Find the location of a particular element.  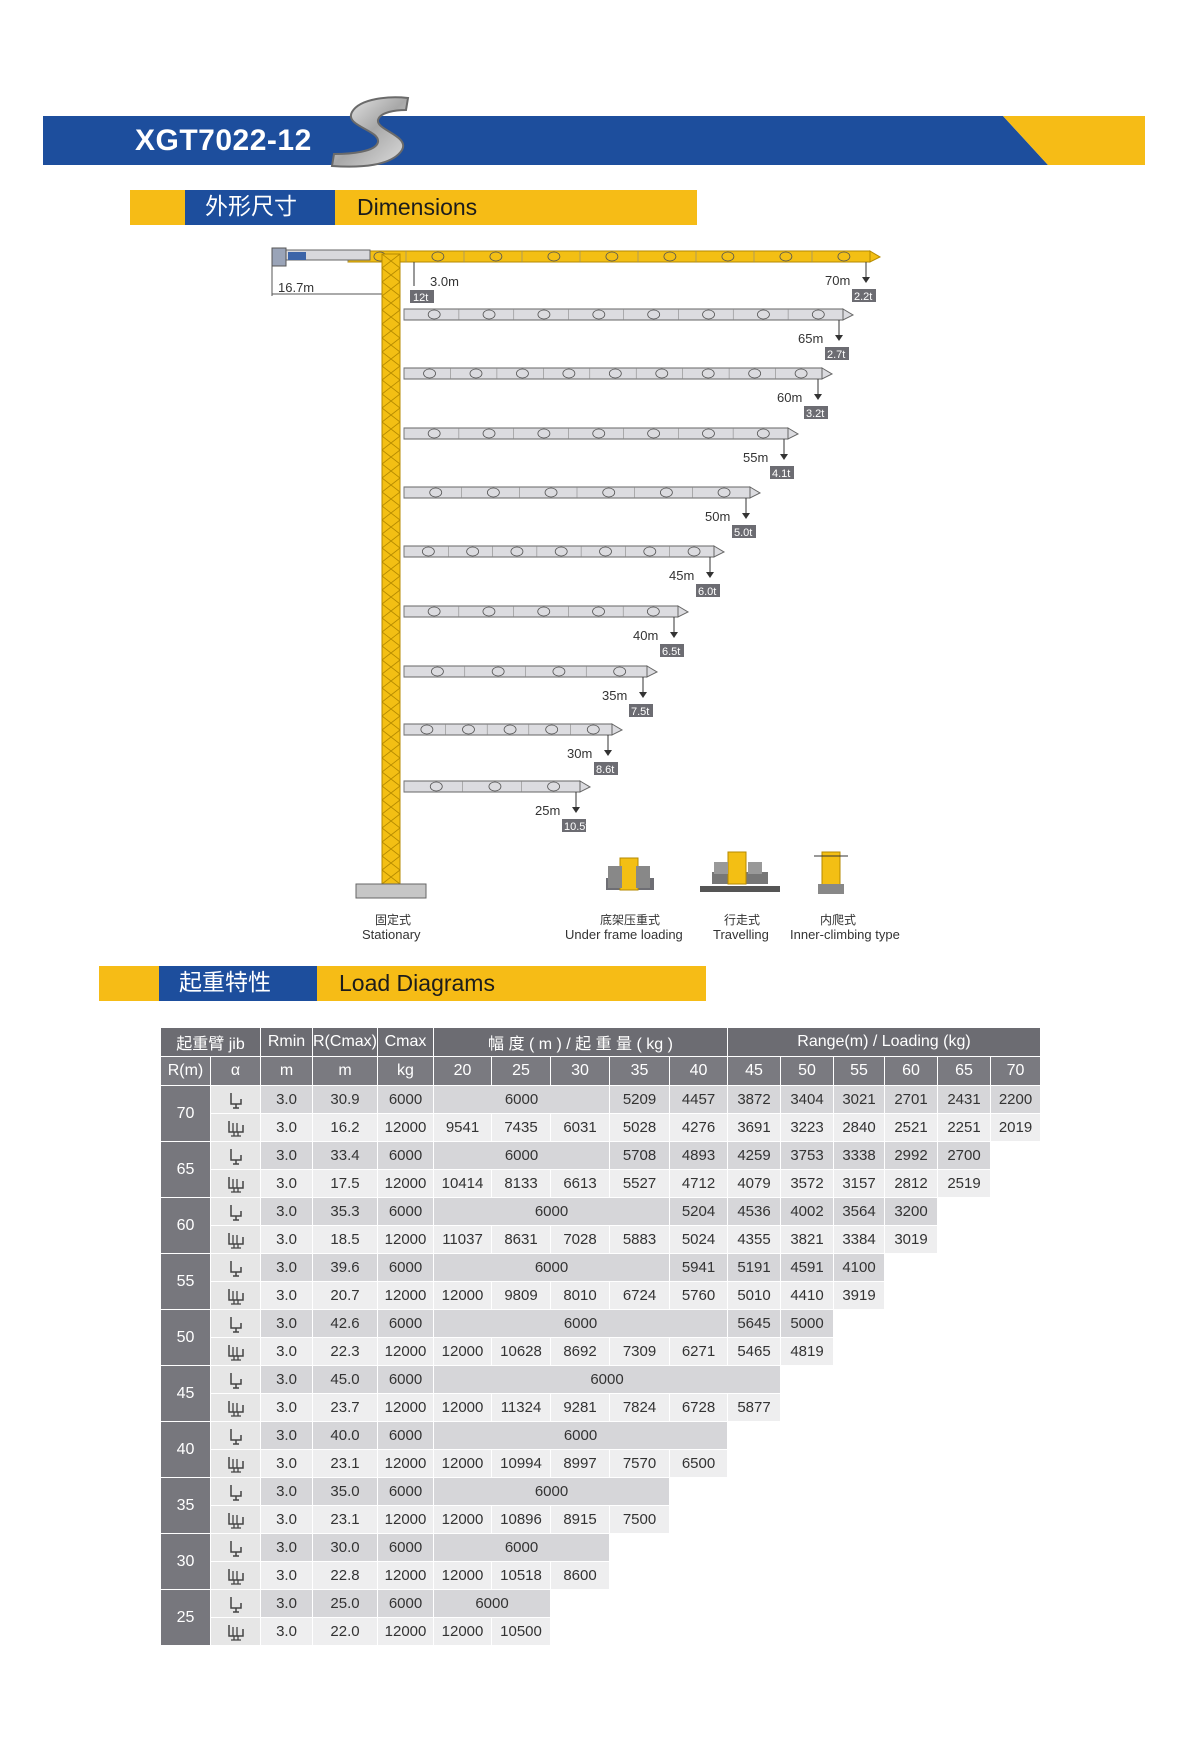

load-cell: 8133 is located at coordinates (521, 1183).